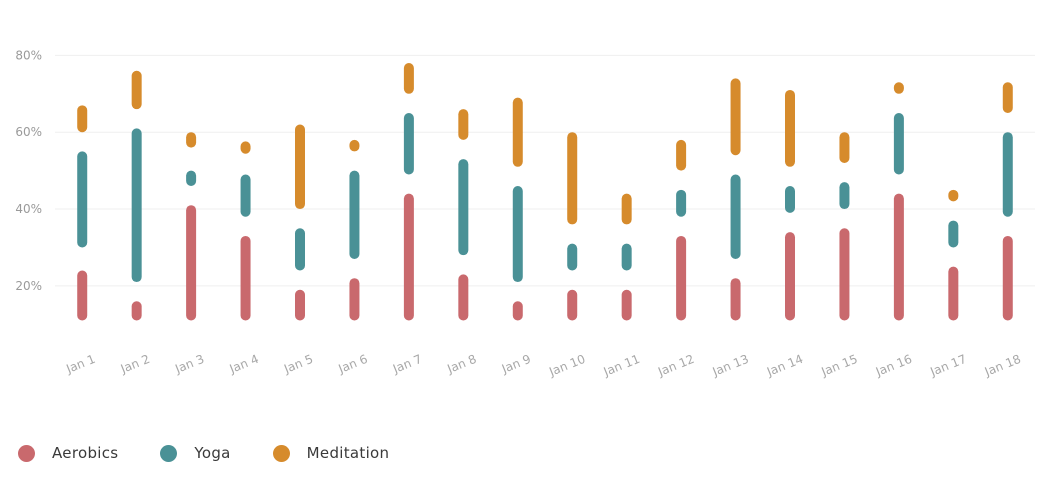 Image resolution: width=1038 pixels, height=478 pixels. What do you see at coordinates (407, 364) in the screenshot?
I see `x-tick-label: Jan 7` at bounding box center [407, 364].